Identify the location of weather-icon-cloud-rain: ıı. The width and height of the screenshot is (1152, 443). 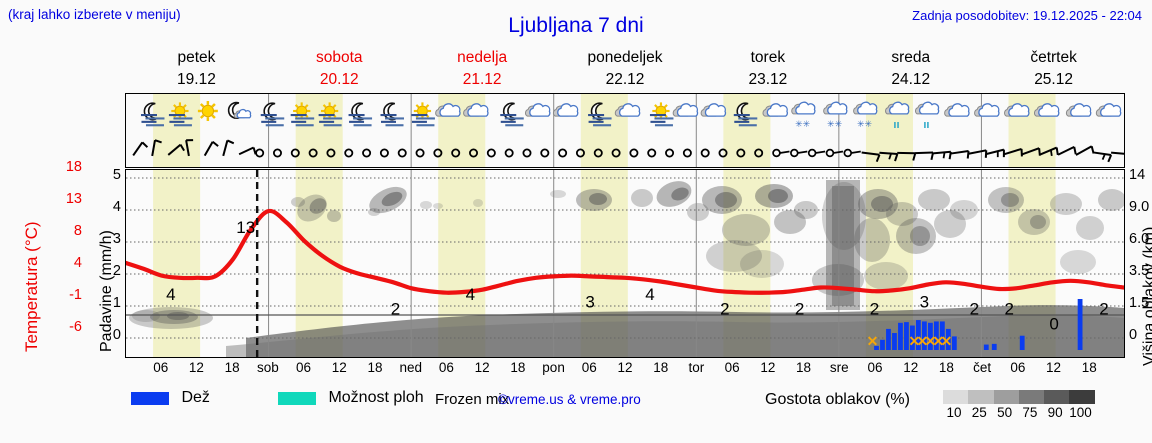
(927, 116).